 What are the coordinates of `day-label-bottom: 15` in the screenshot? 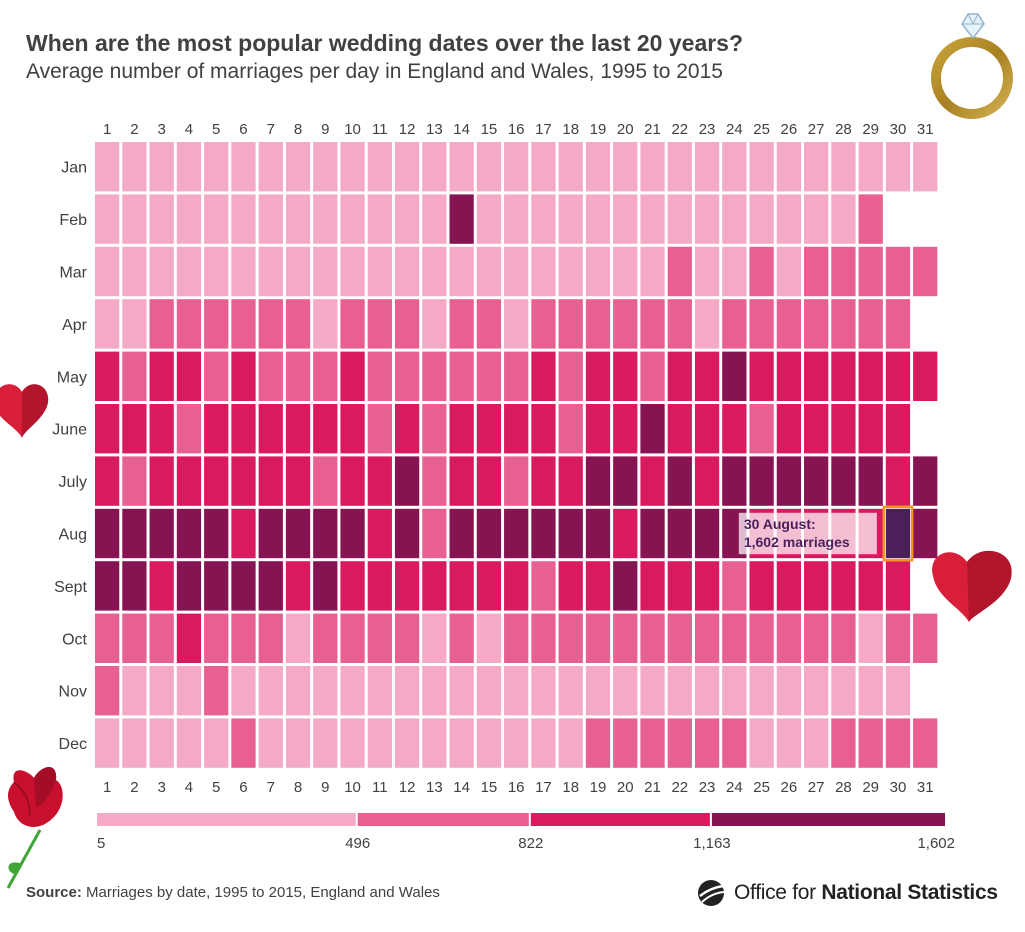 It's located at (489, 787).